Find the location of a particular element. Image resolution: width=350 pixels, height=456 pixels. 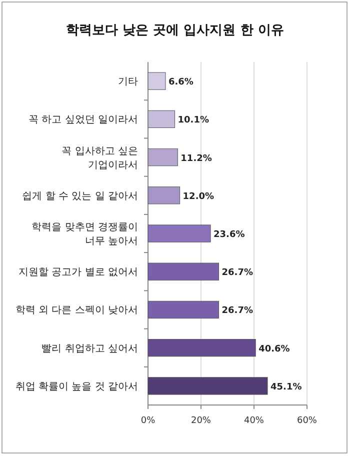

data-label: 11.2% is located at coordinates (196, 159).